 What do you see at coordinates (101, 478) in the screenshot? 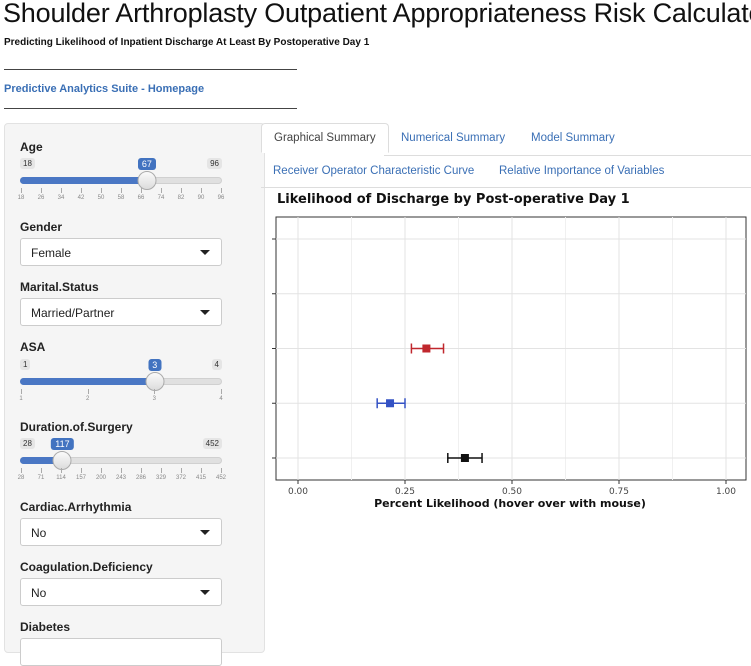
I see `slider-tick-label: 200` at bounding box center [101, 478].